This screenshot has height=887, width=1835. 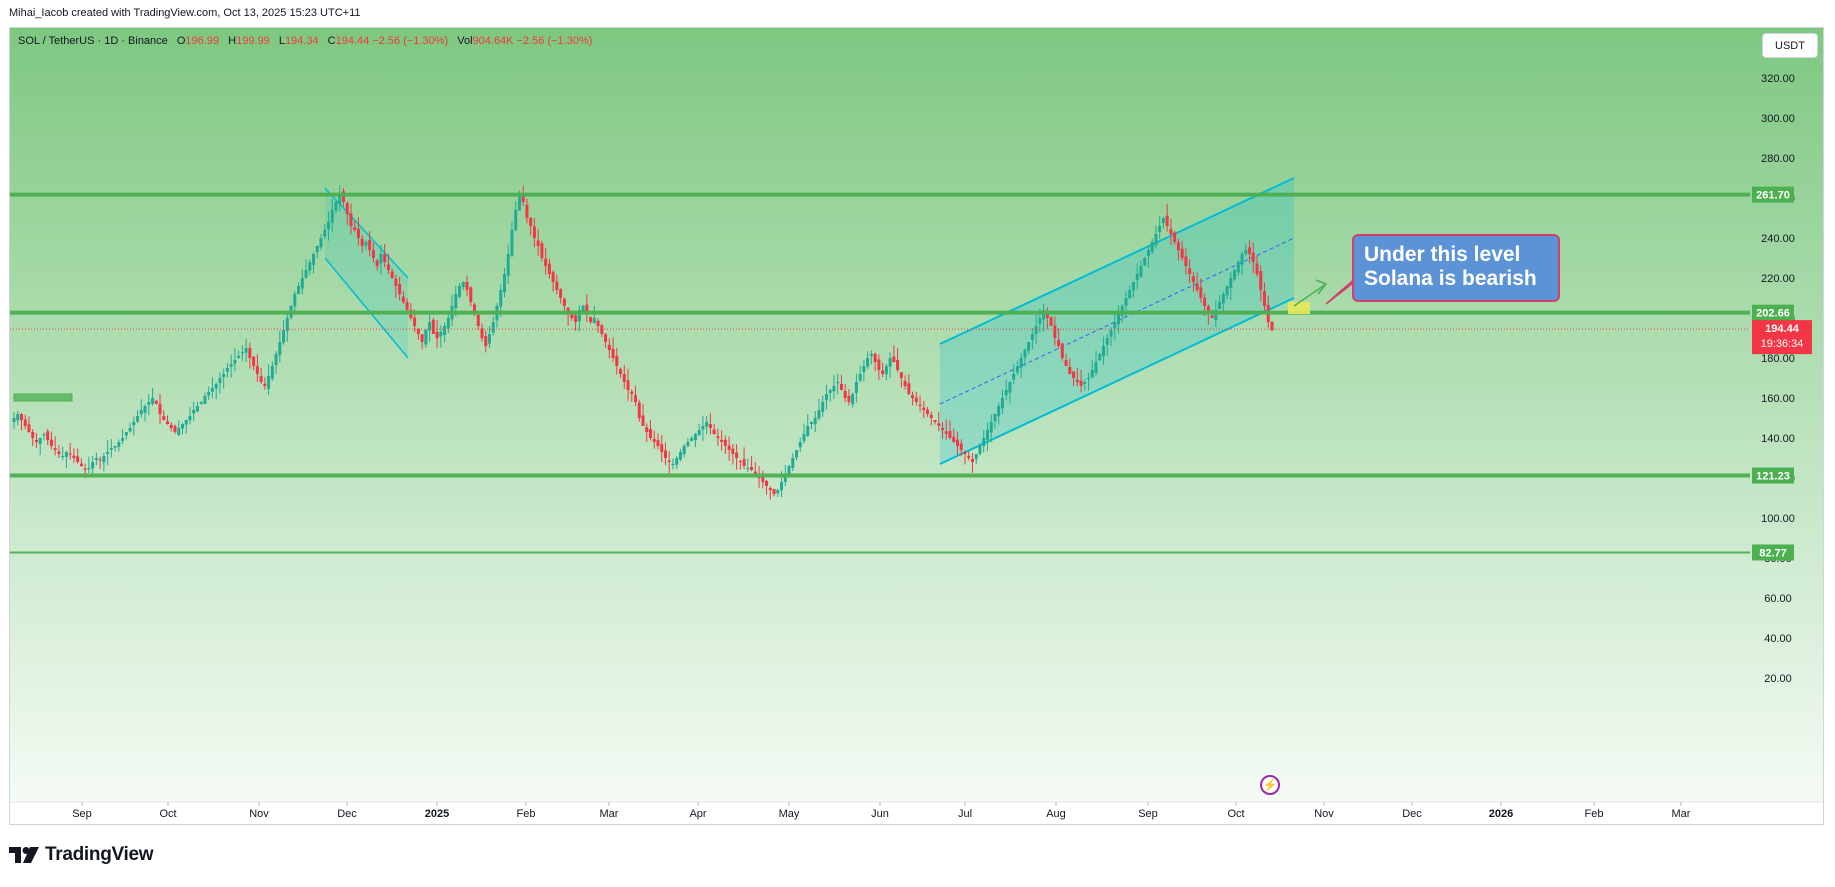 What do you see at coordinates (1778, 519) in the screenshot?
I see `y-axis-tick-label: 100.00` at bounding box center [1778, 519].